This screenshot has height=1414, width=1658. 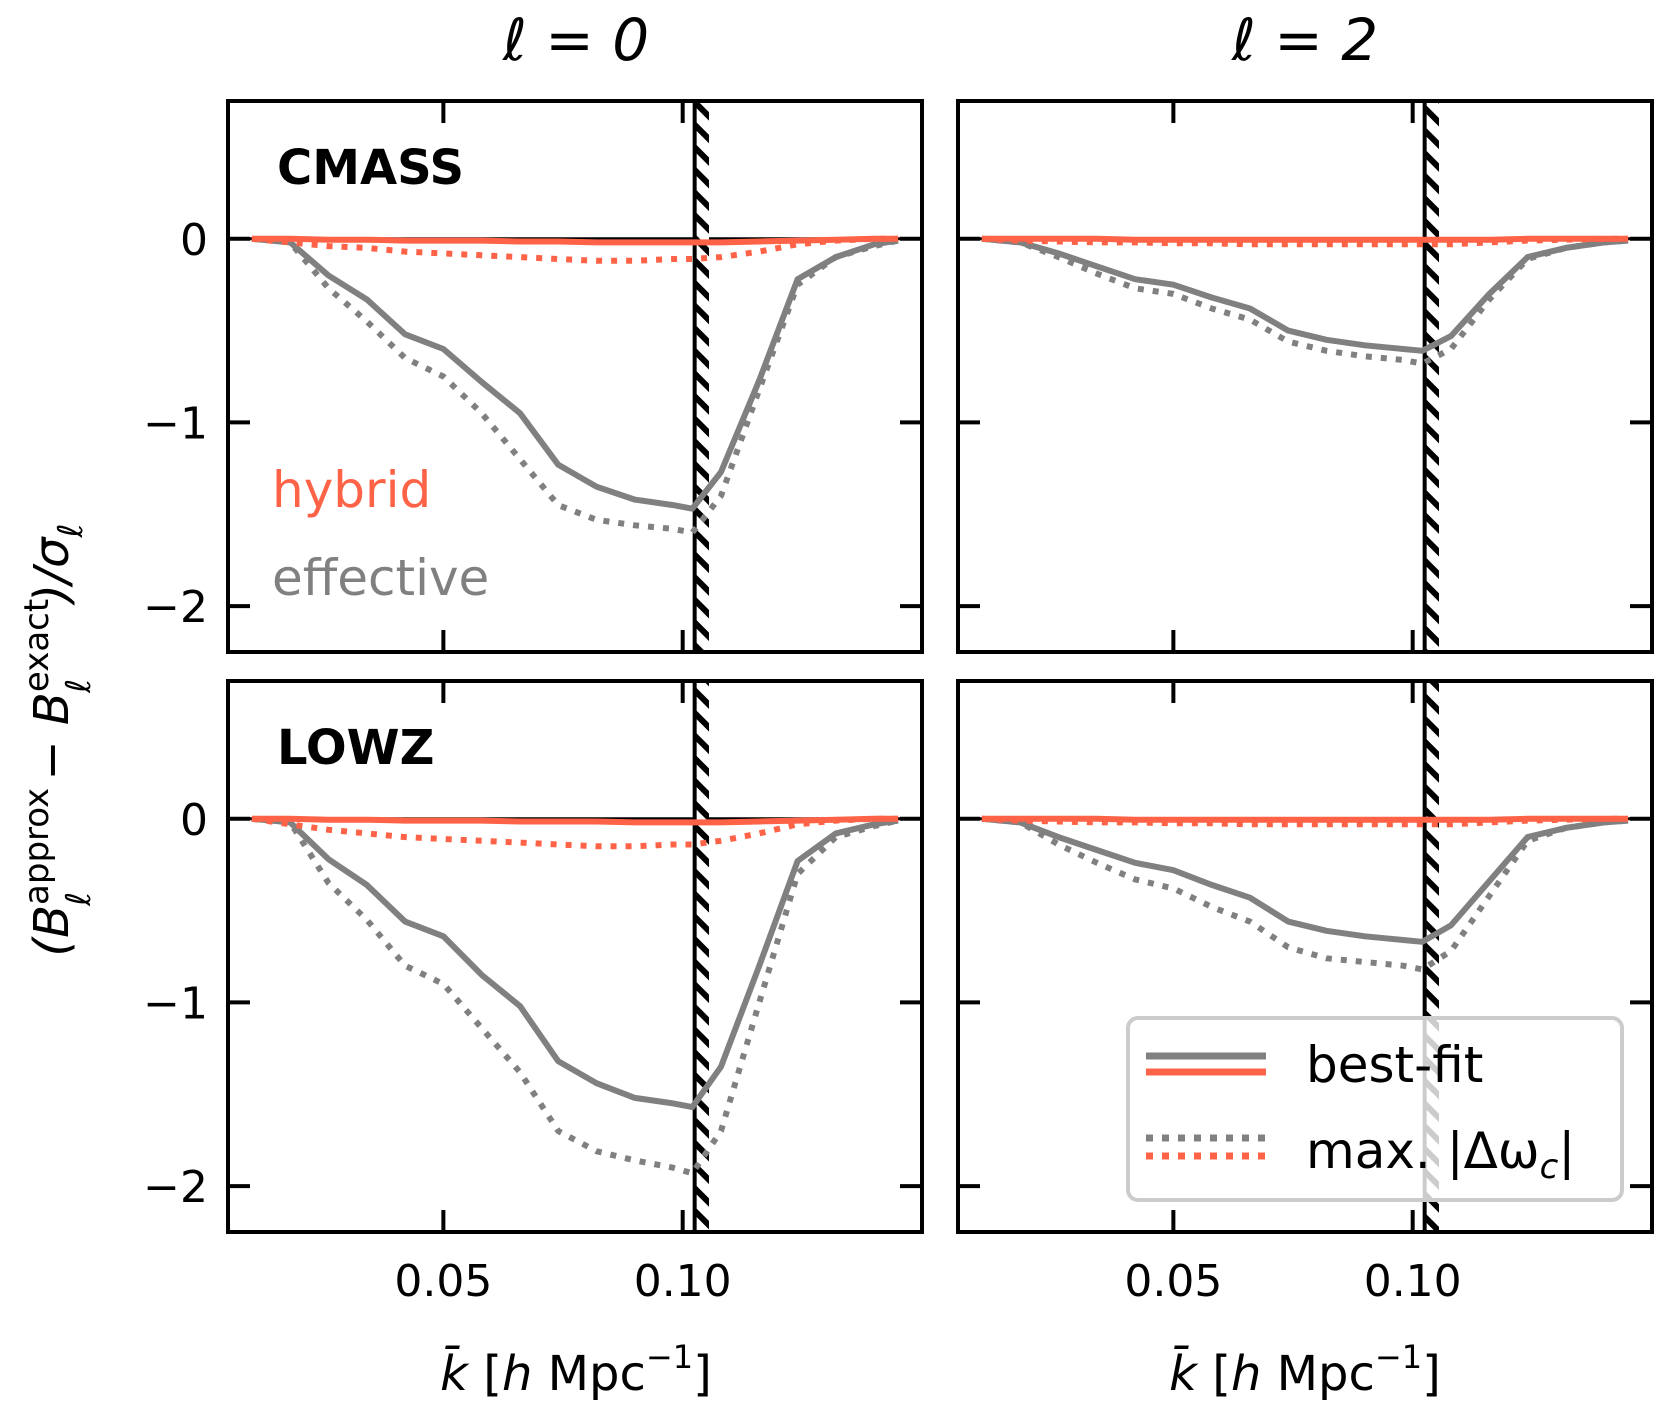 I want to click on inline-label-effective: effective, so click(x=380, y=578).